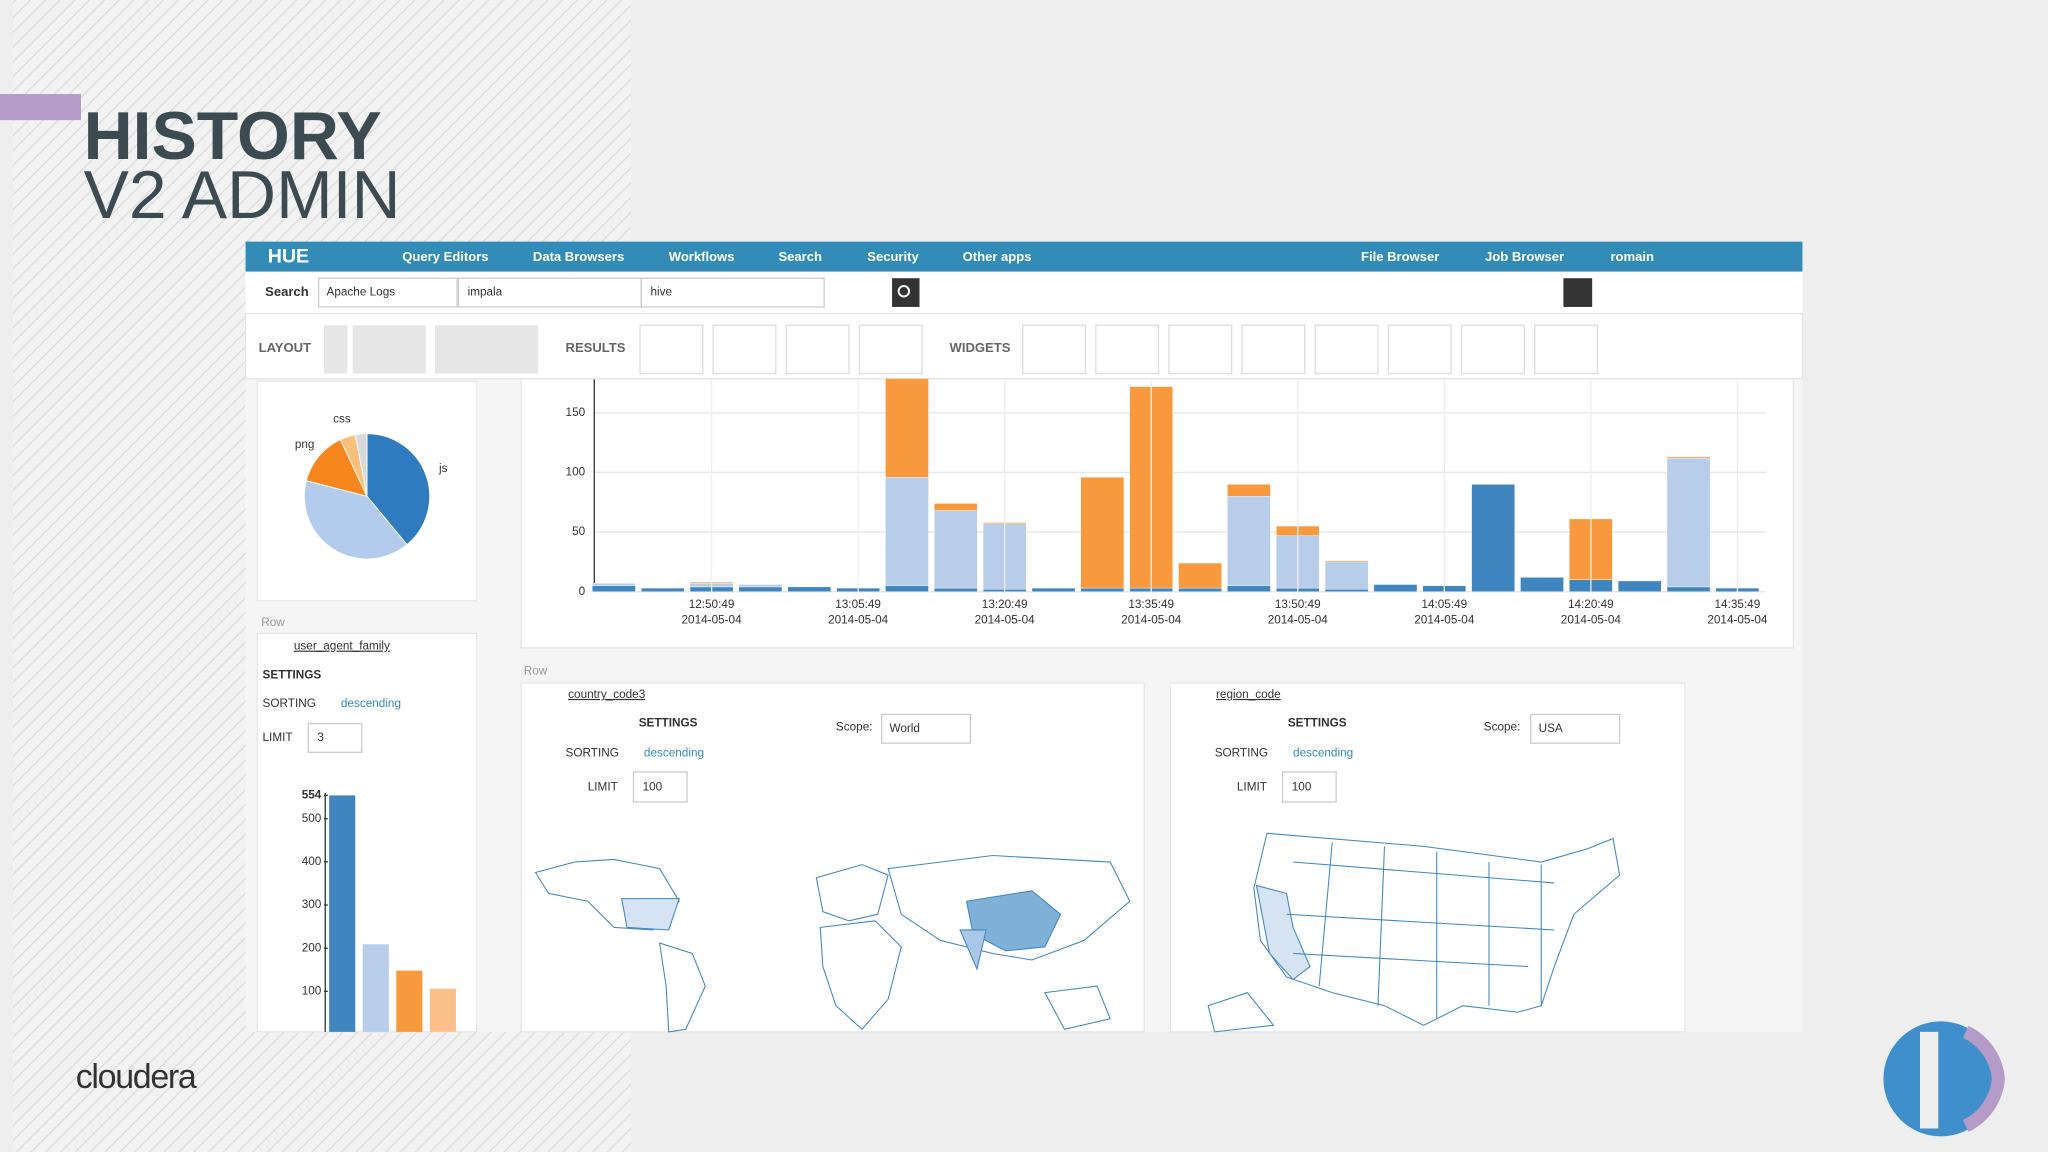  What do you see at coordinates (582, 591) in the screenshot?
I see `y-tick-label: 0` at bounding box center [582, 591].